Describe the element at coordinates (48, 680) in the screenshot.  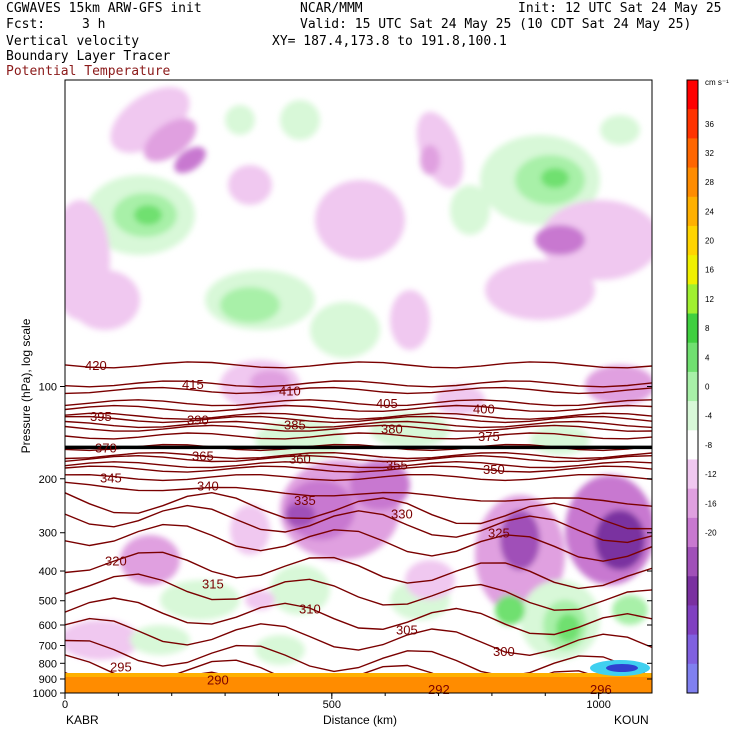
I see `y-tick-label: 900` at that location.